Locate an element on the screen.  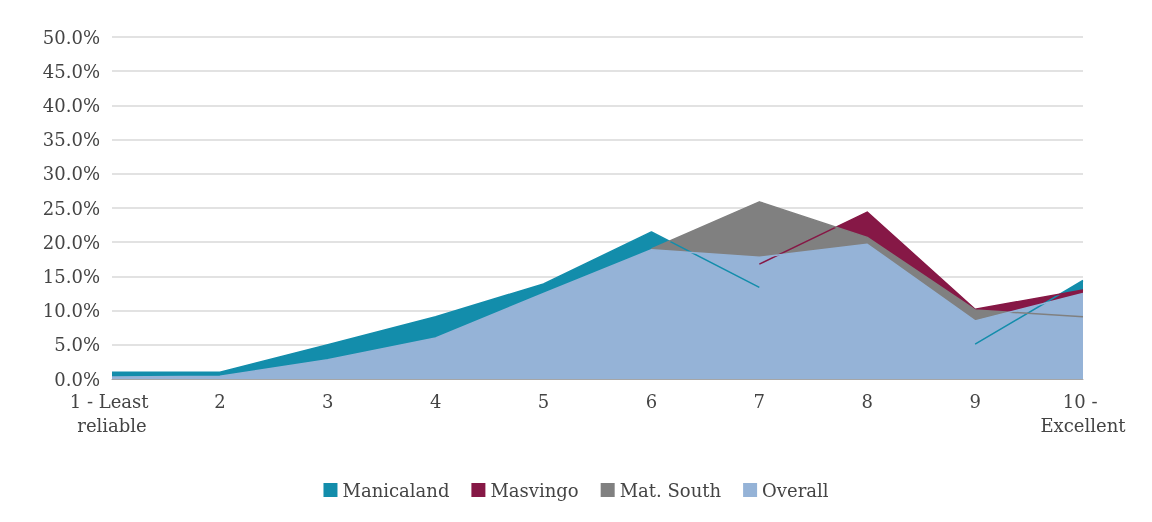
legend-label: Manicaland is located at coordinates (396, 490).